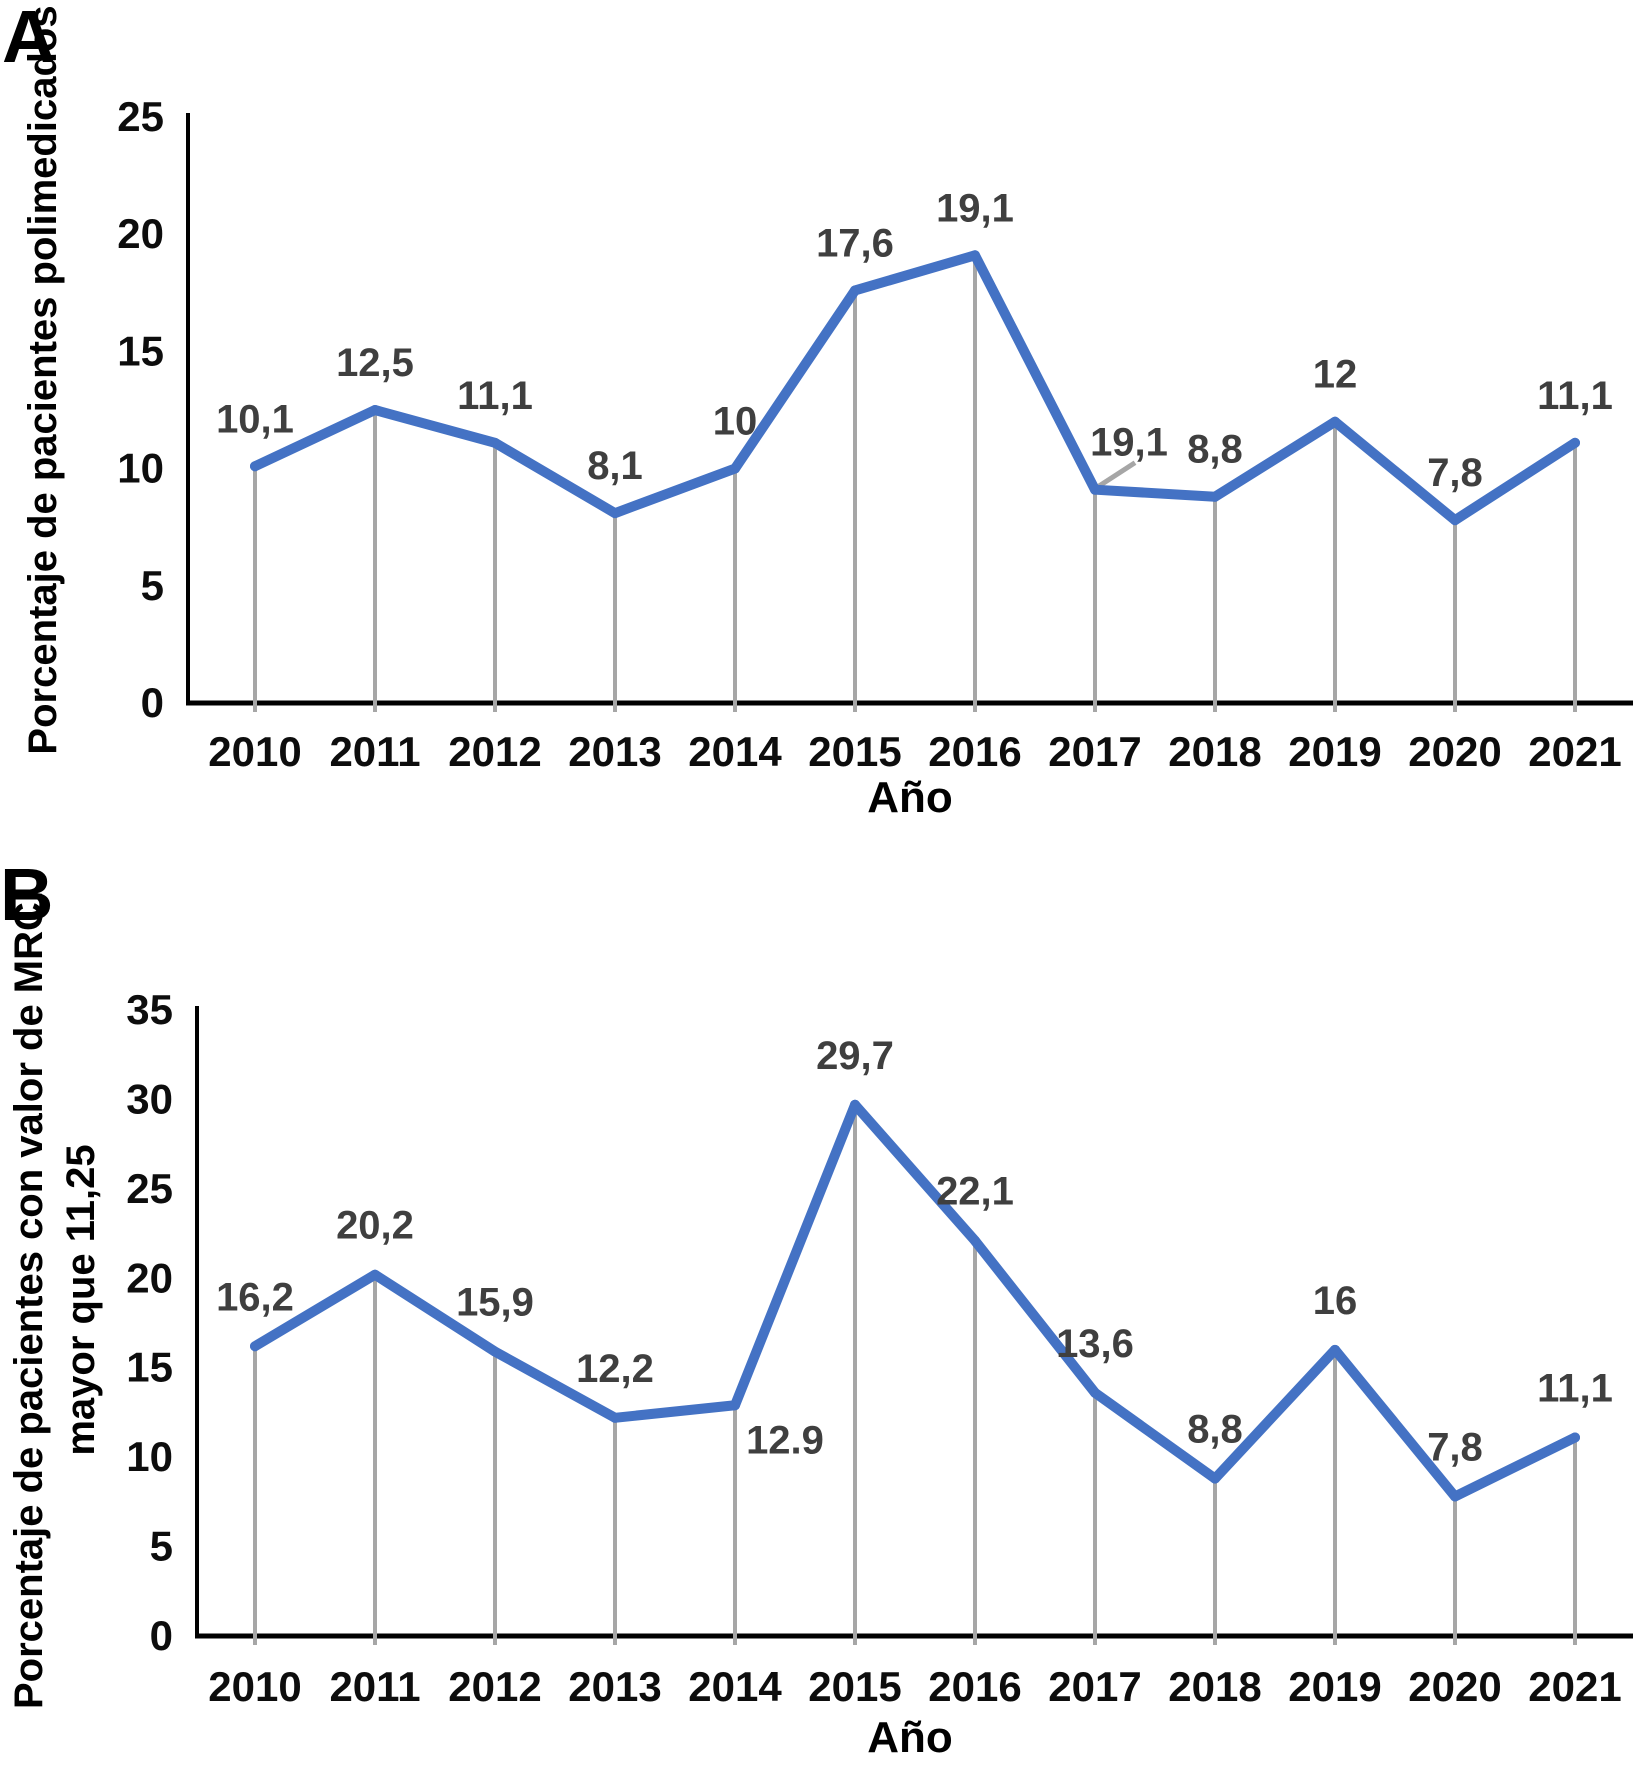 This screenshot has width=1639, height=1771. I want to click on data-label: 10,1, so click(255, 419).